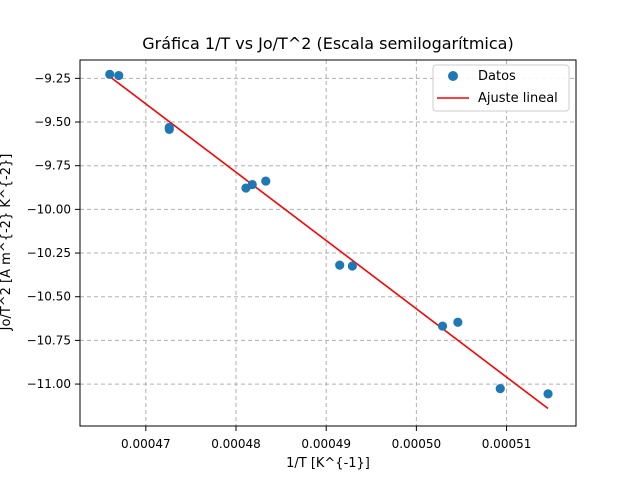  I want to click on legend-item-ajuste-lineal: Ajuste lineal, so click(497, 98).